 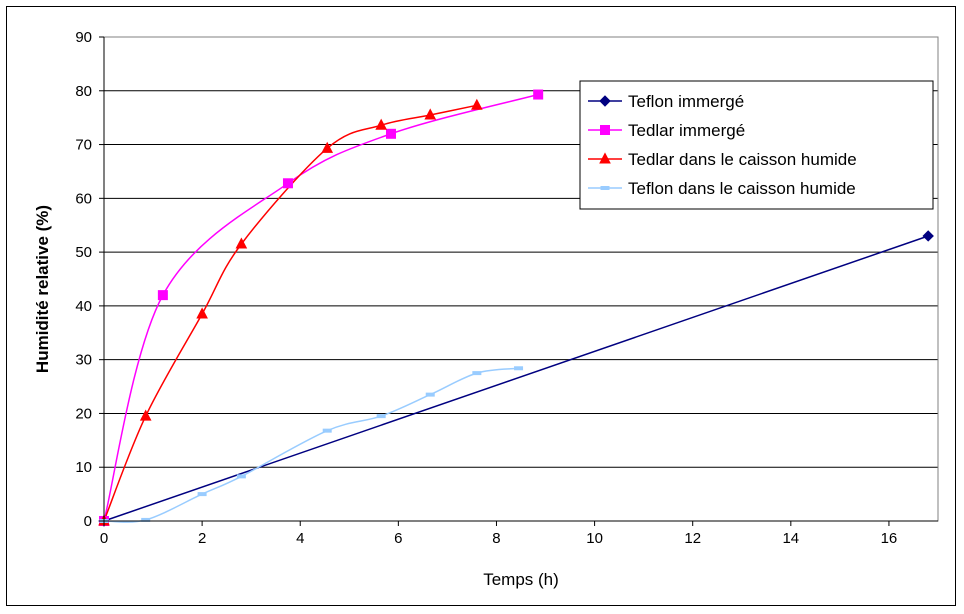 I want to click on y-tick-label: 80, so click(x=83, y=91).